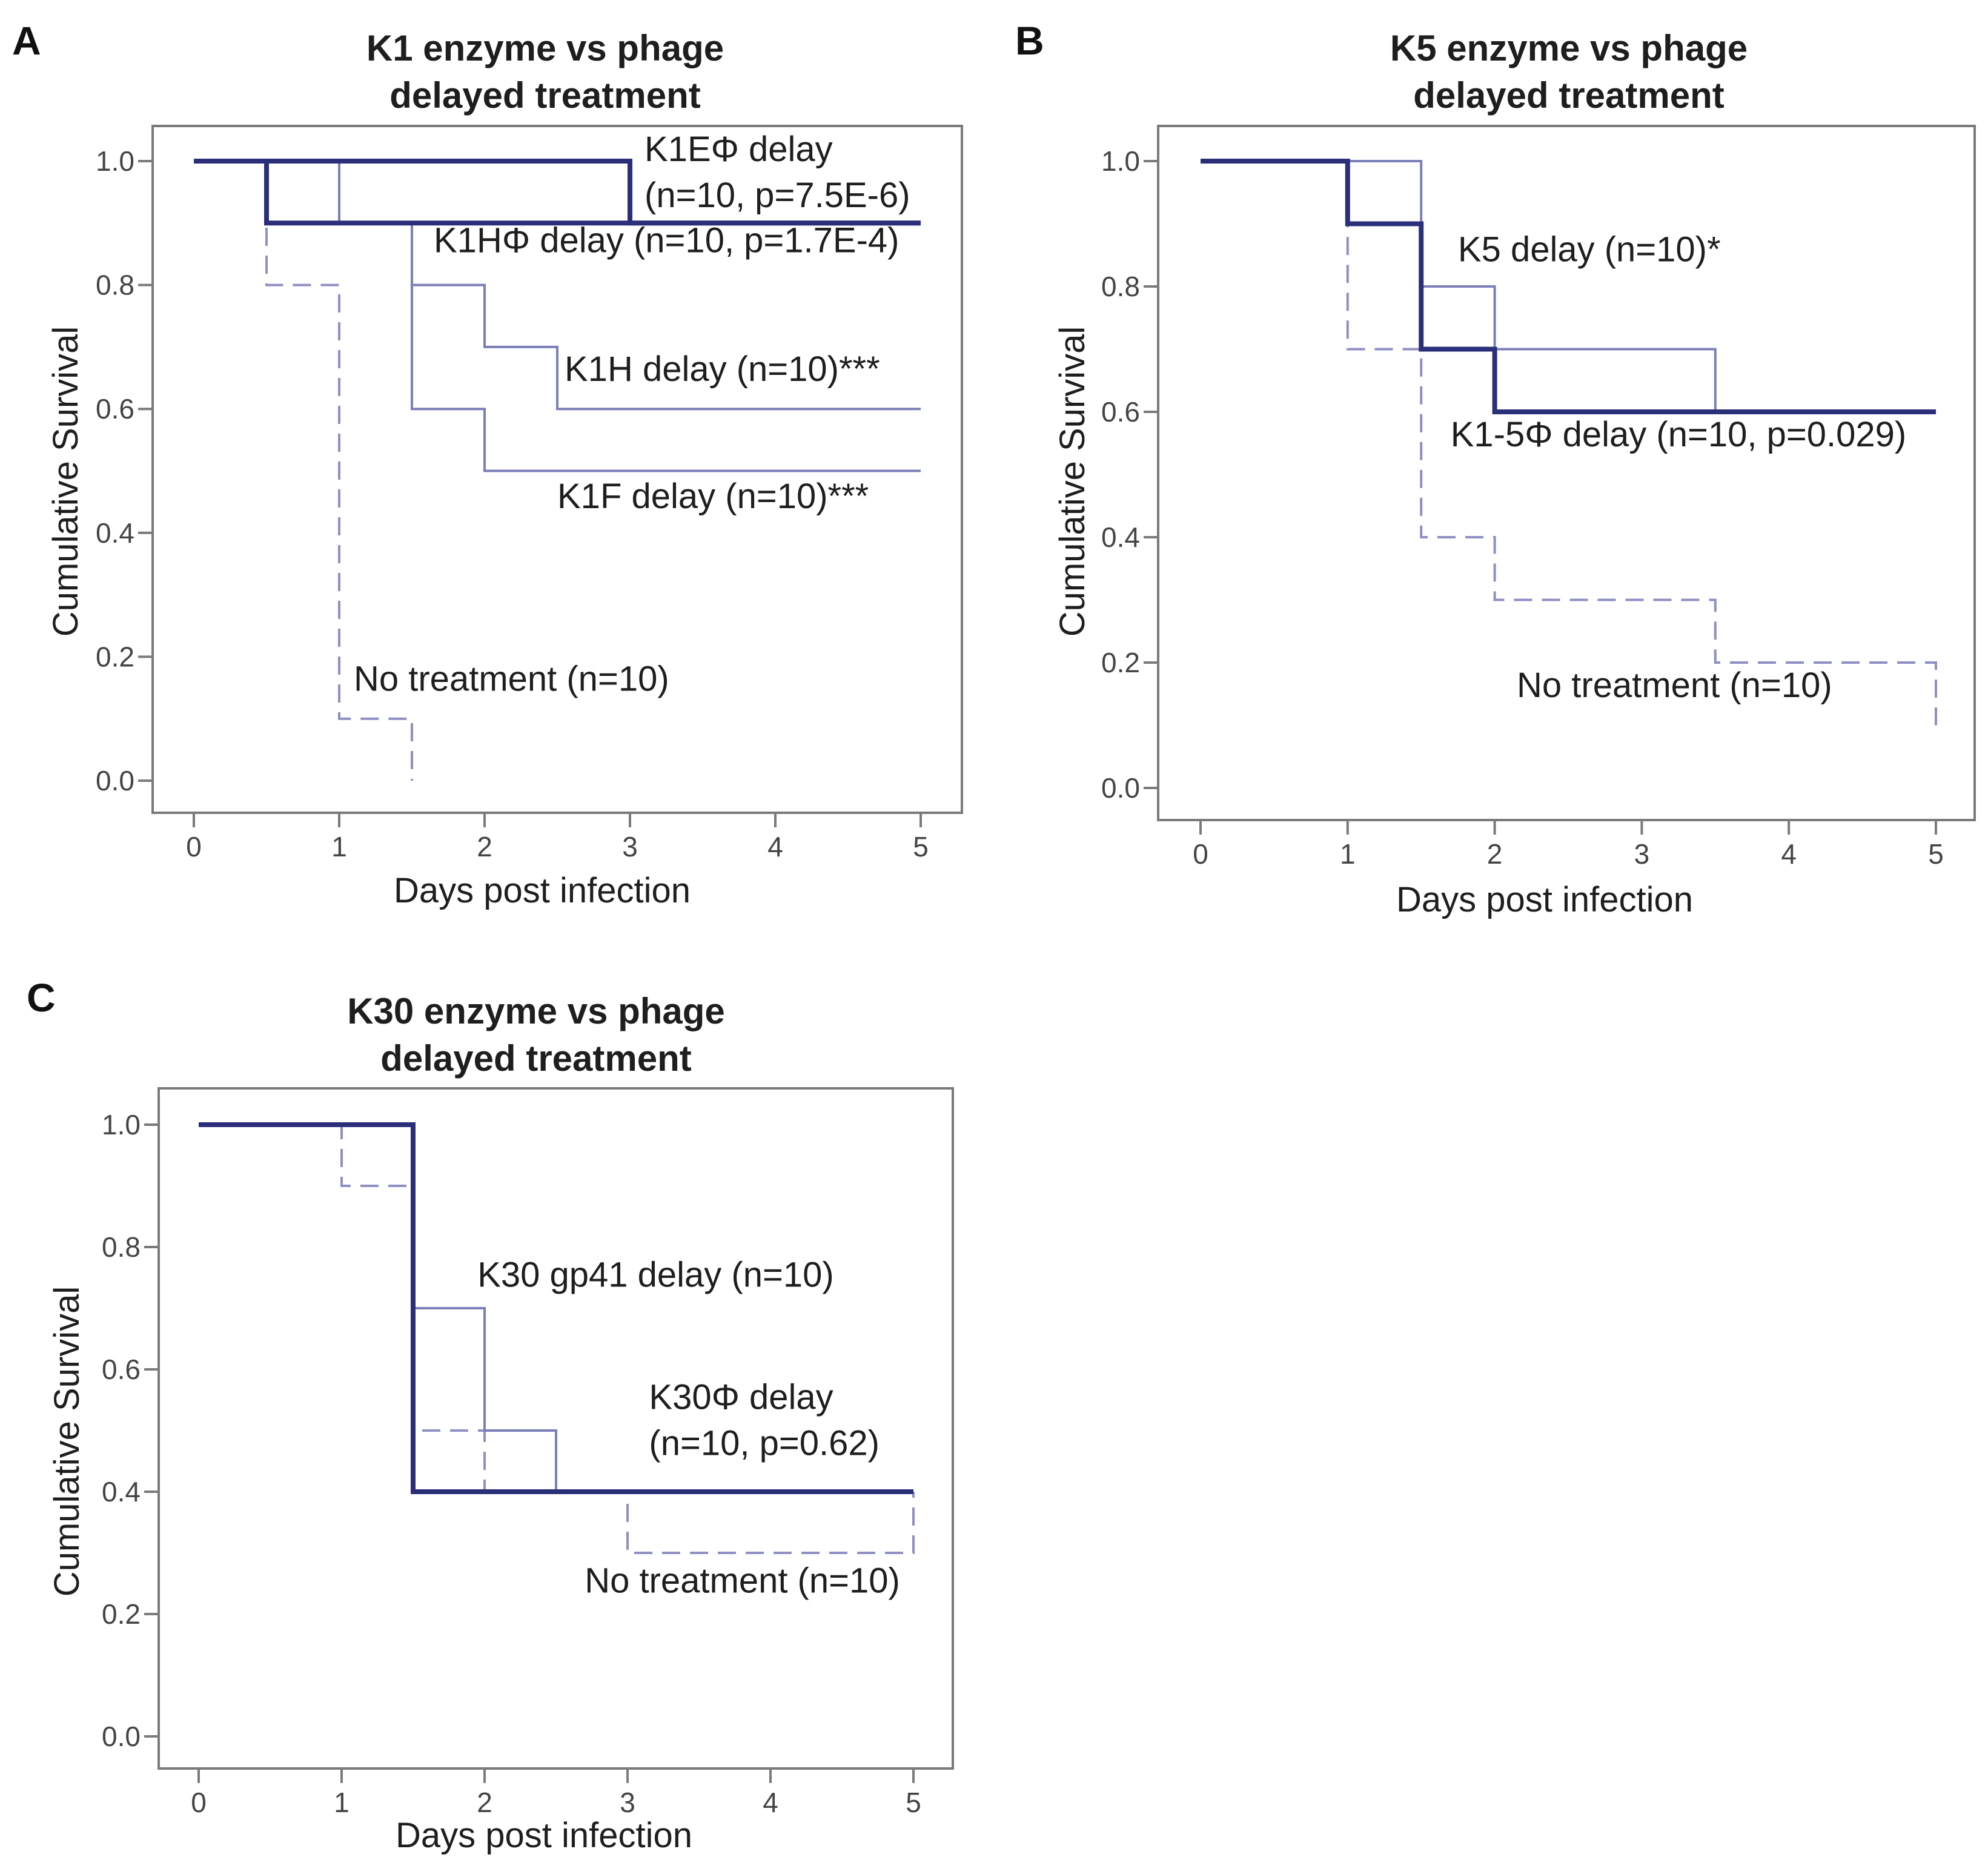 The width and height of the screenshot is (1988, 1866). Describe the element at coordinates (545, 72) in the screenshot. I see `chart-title: K1 enzyme vs phage delayed treatment` at that location.